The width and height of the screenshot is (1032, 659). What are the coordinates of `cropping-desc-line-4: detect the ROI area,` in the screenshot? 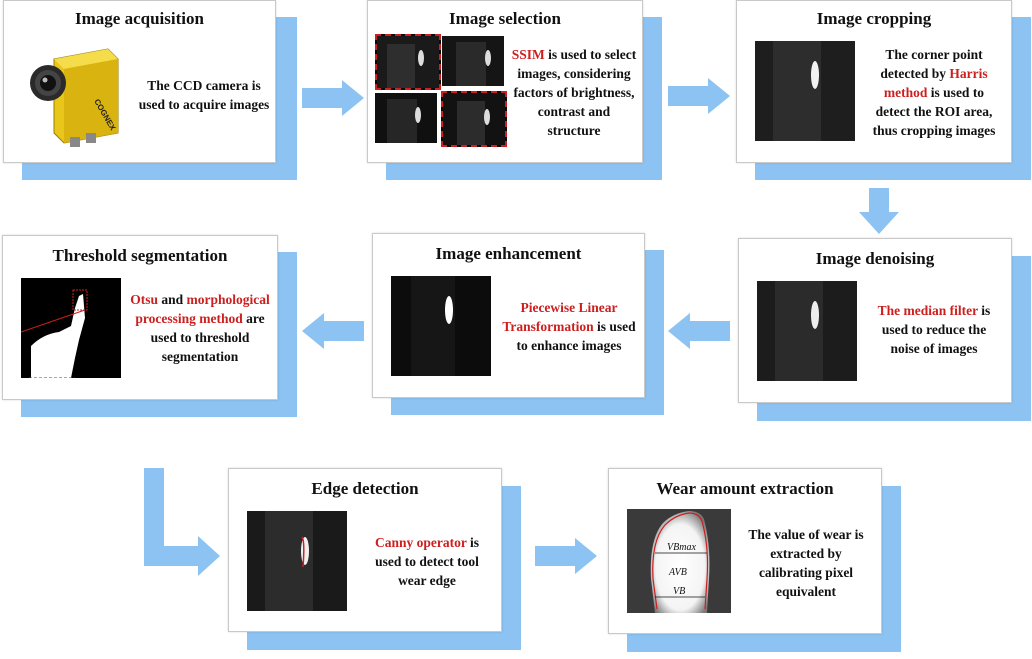 It's located at (934, 111).